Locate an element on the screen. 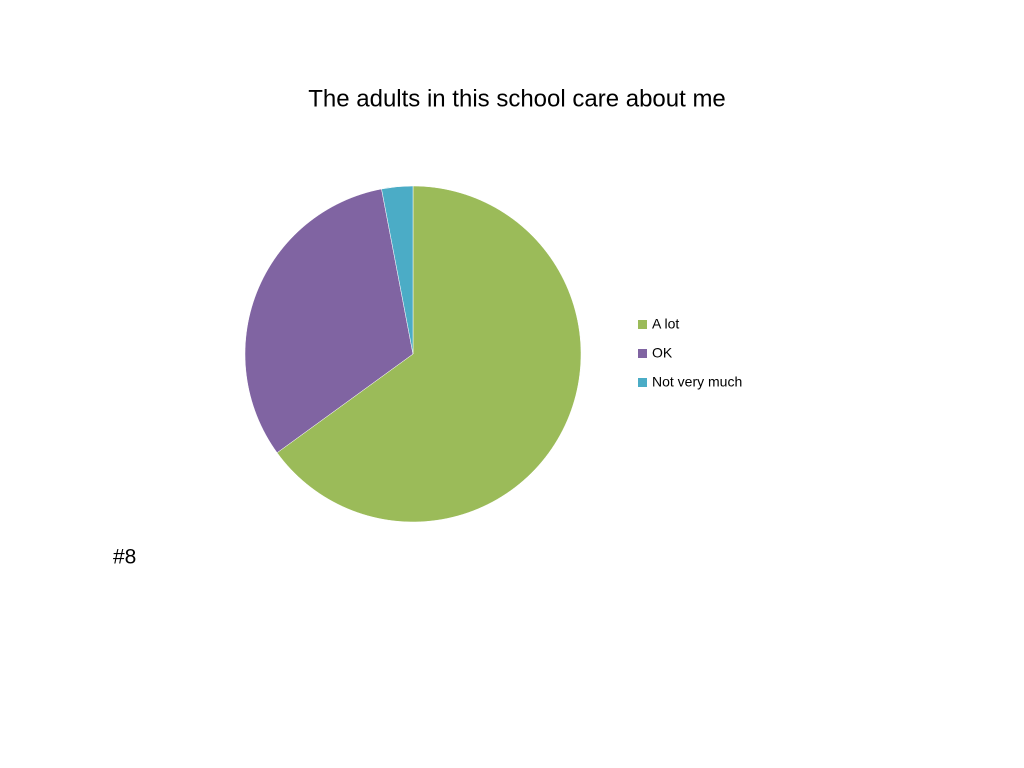  legend-label: Not very much is located at coordinates (697, 382).